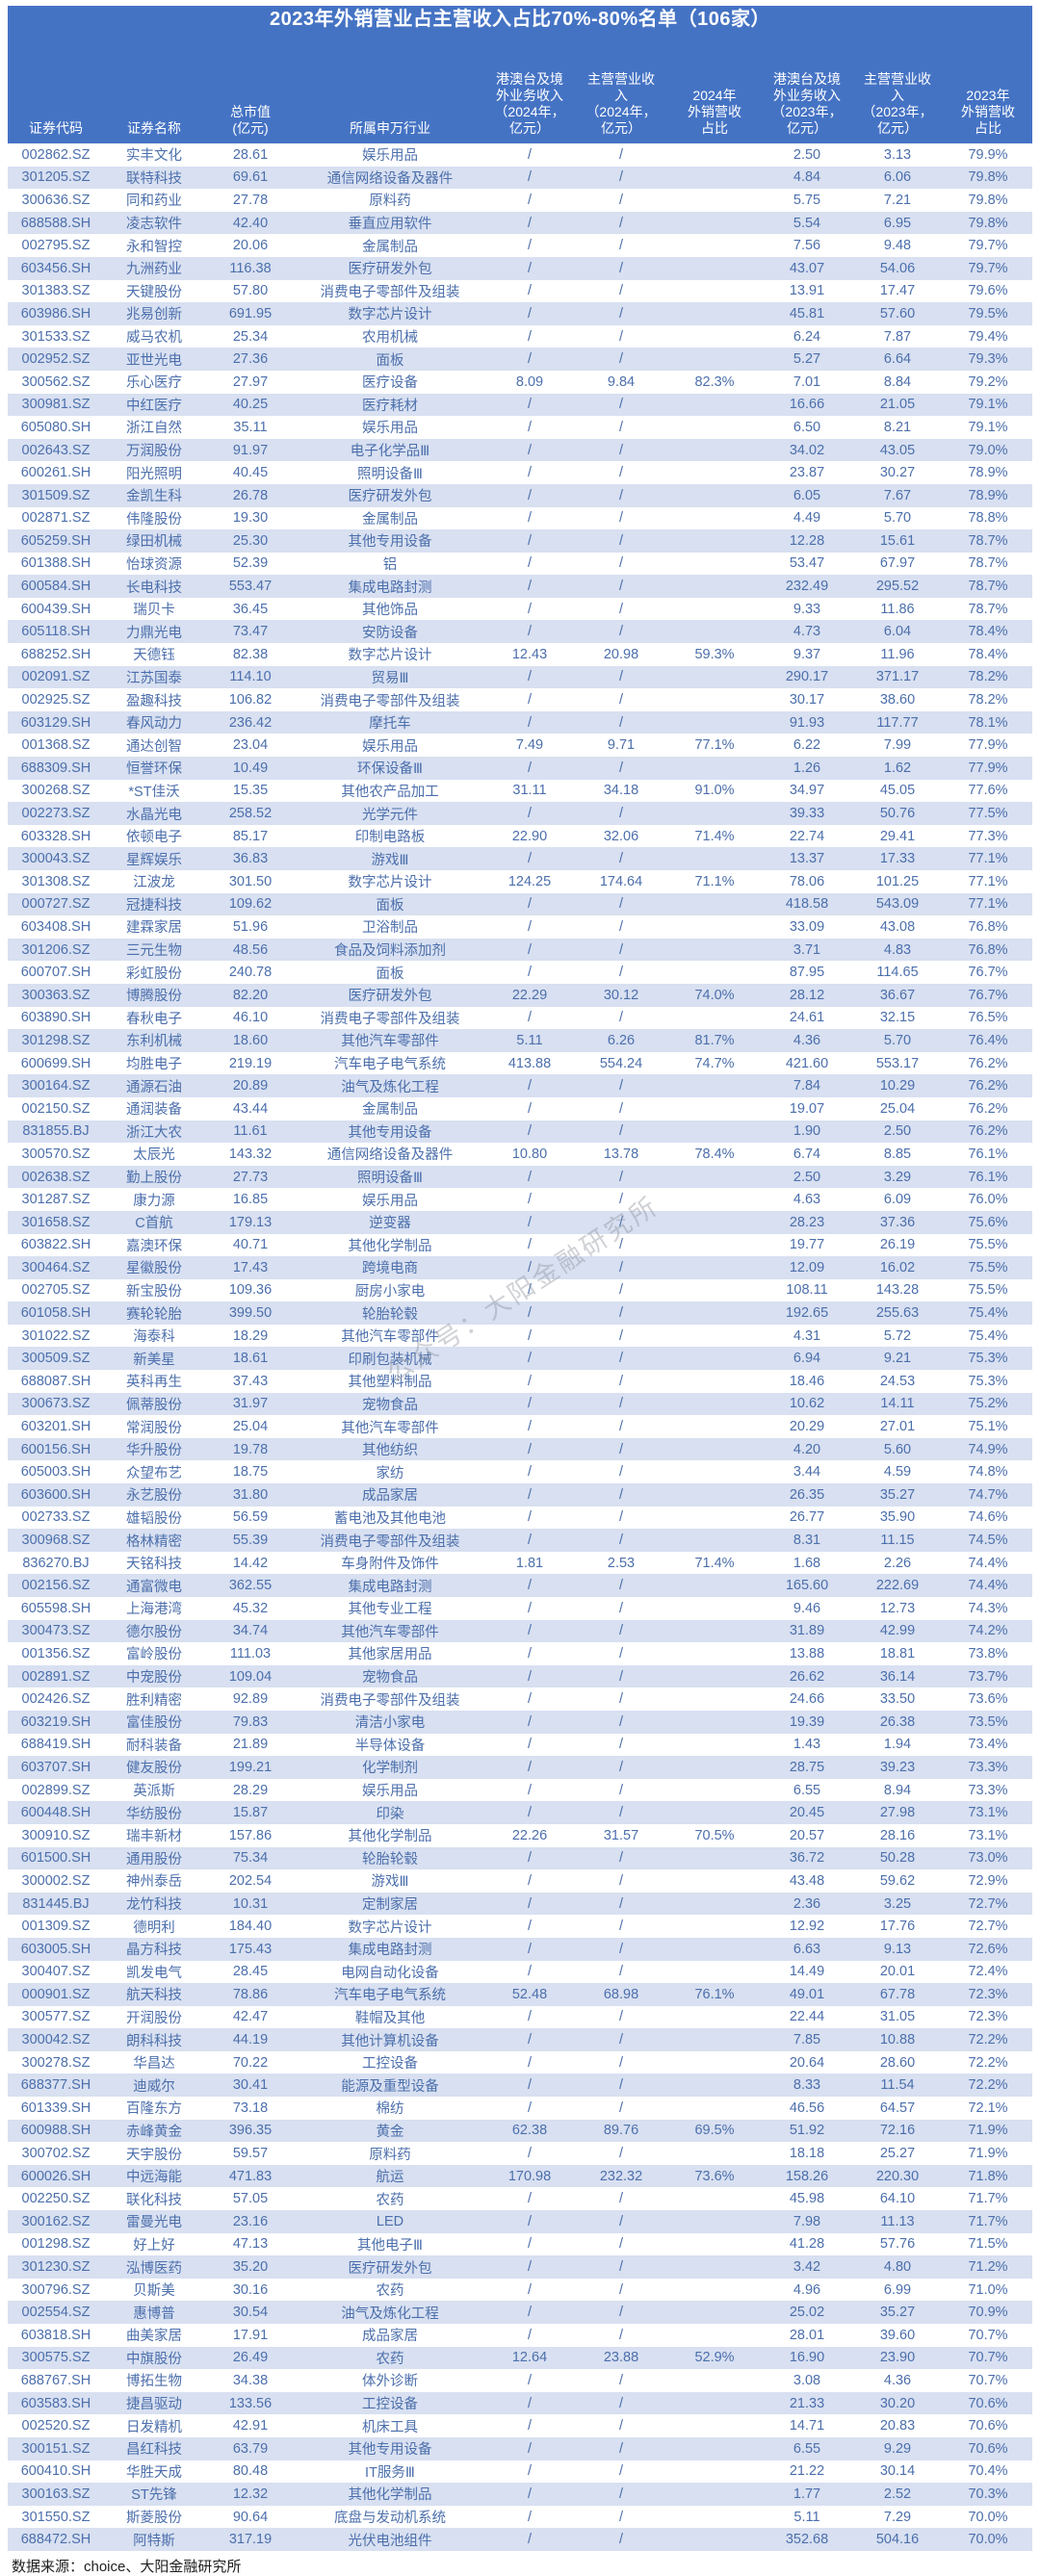 The height and width of the screenshot is (2576, 1040). I want to click on cell-main-revenue-2023: 17.47, so click(897, 291).